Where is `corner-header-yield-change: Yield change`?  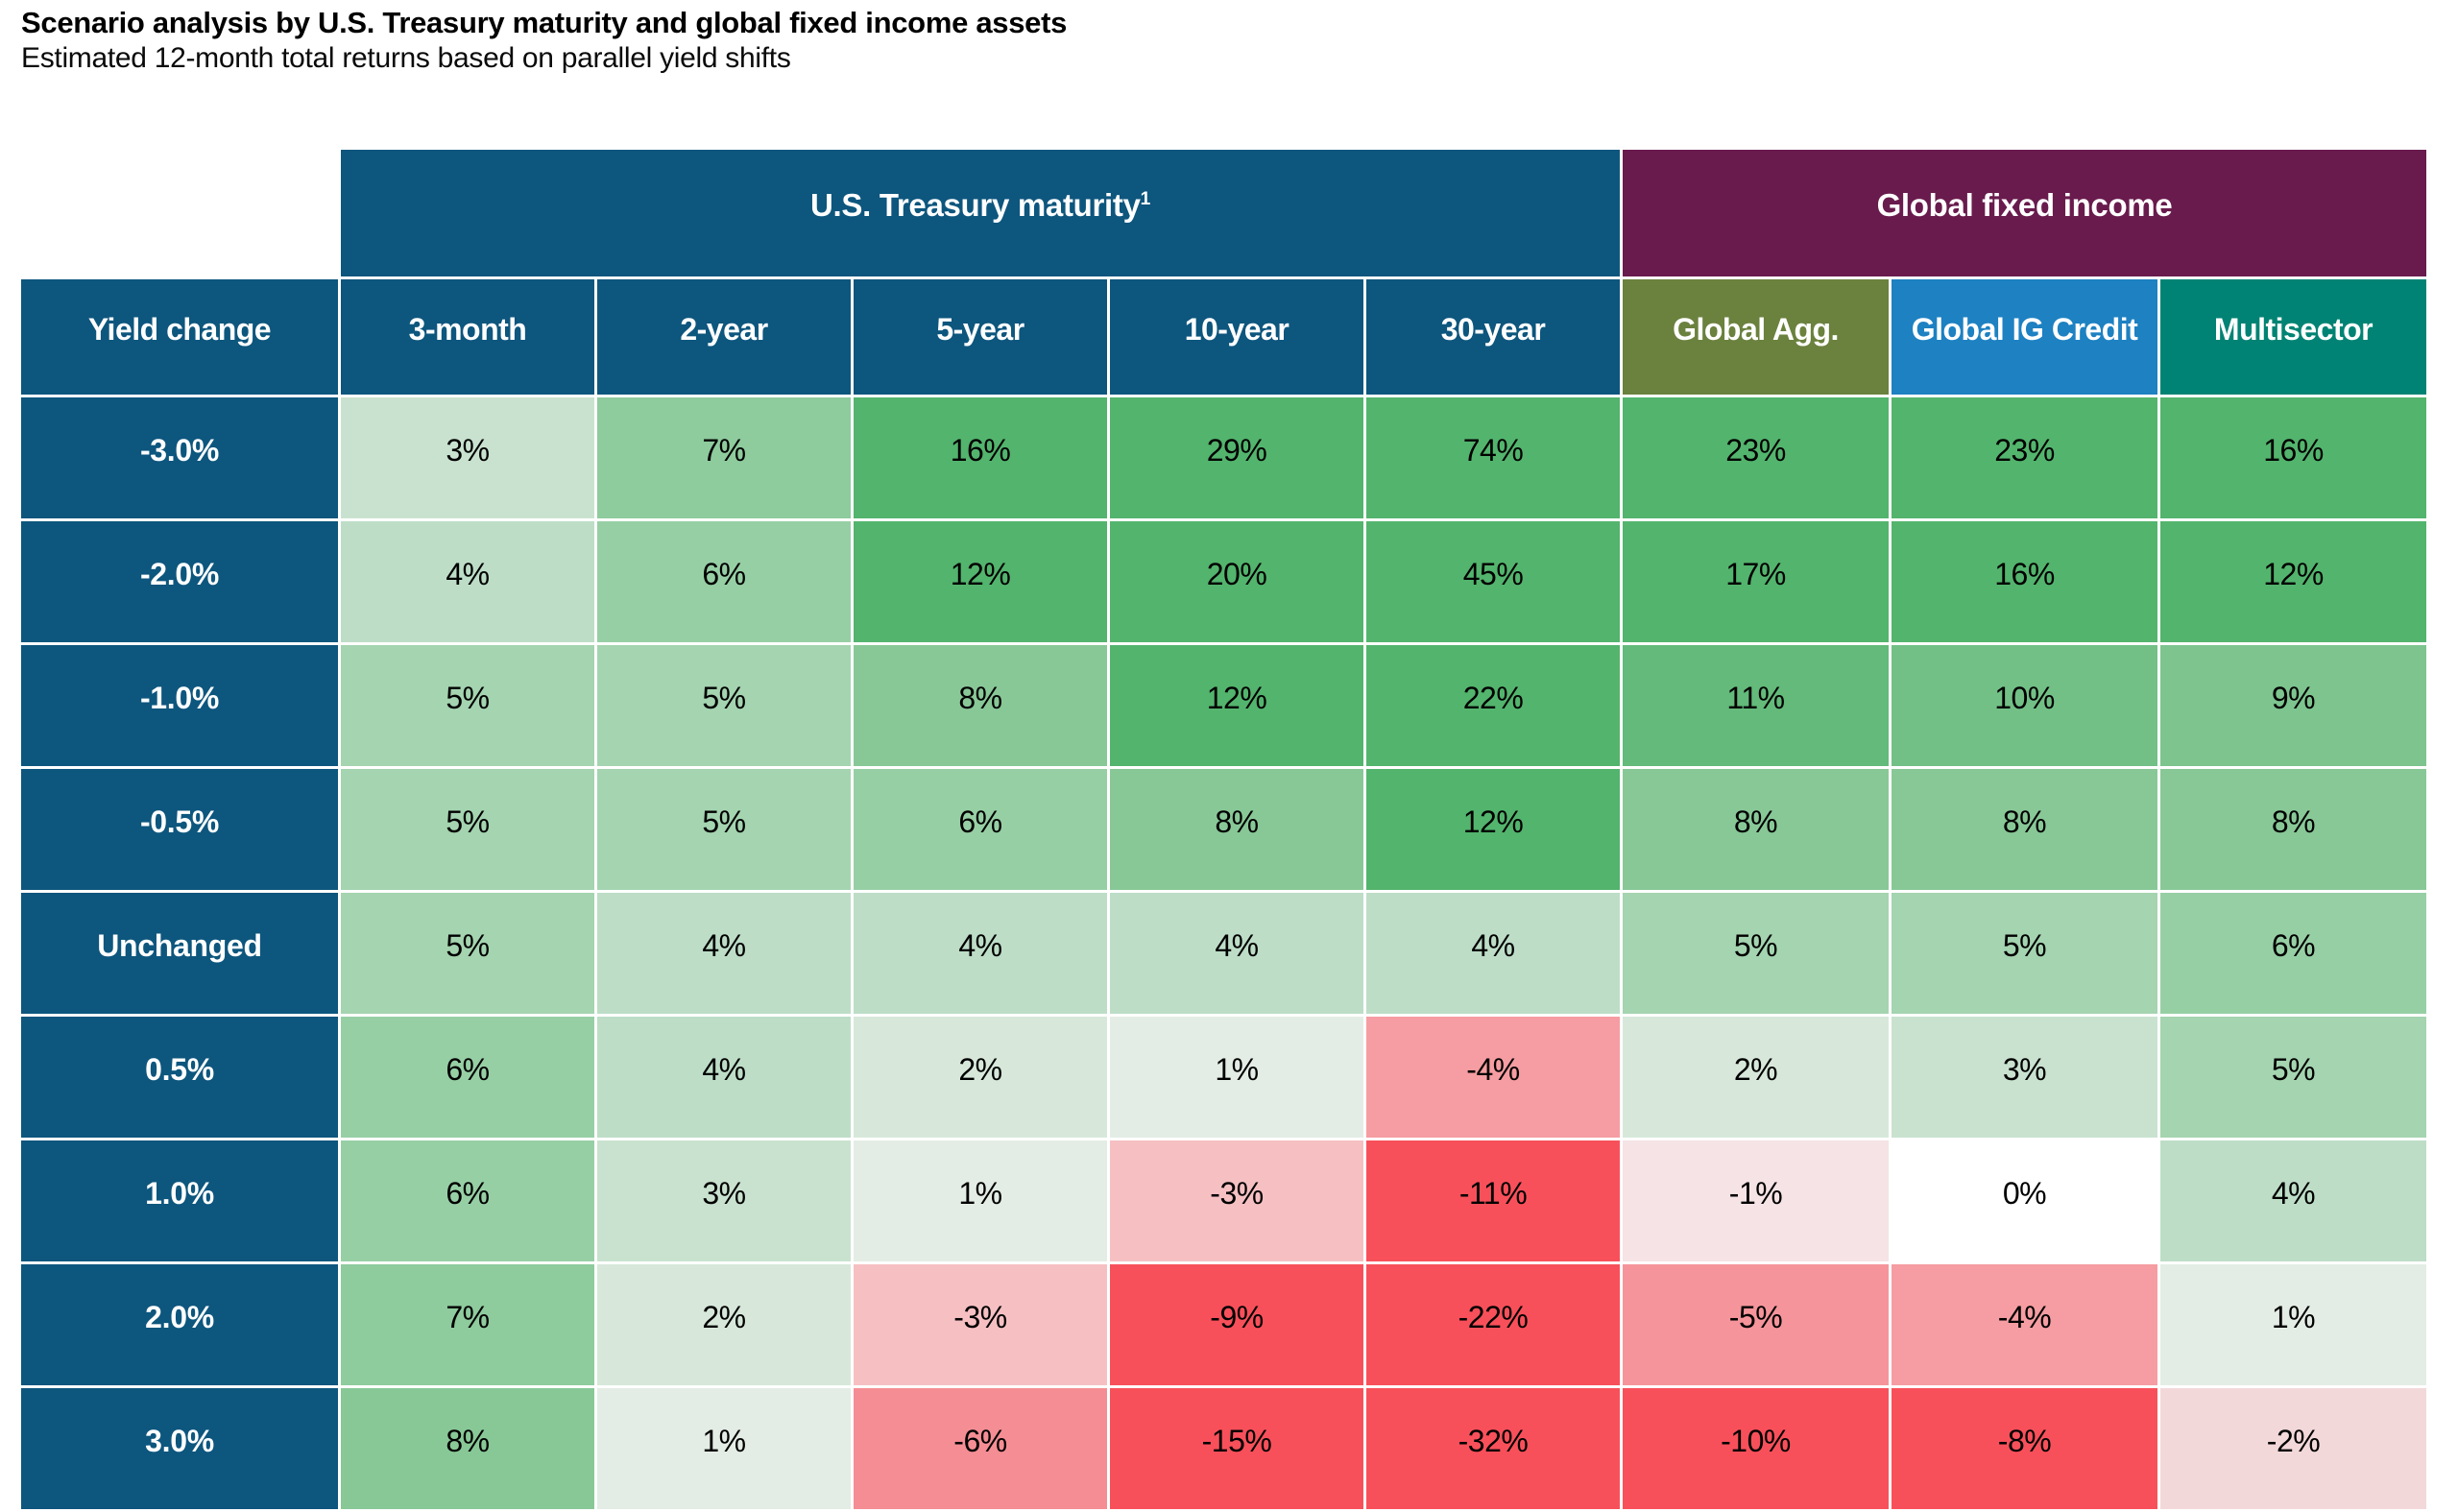 corner-header-yield-change: Yield change is located at coordinates (179, 337).